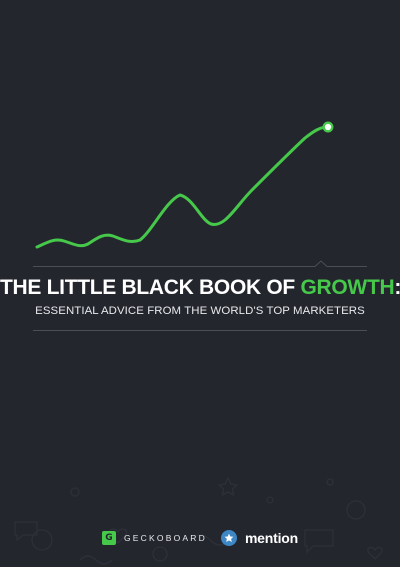 Image resolution: width=400 pixels, height=567 pixels. What do you see at coordinates (228, 538) in the screenshot?
I see `mention-star-icon` at bounding box center [228, 538].